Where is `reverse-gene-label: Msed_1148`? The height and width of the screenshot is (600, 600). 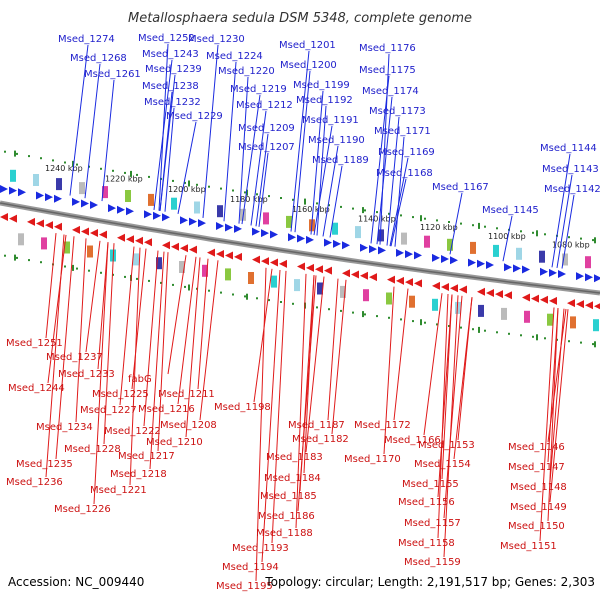
reverse-gene-label: Msed_1148 is located at coordinates (538, 487).